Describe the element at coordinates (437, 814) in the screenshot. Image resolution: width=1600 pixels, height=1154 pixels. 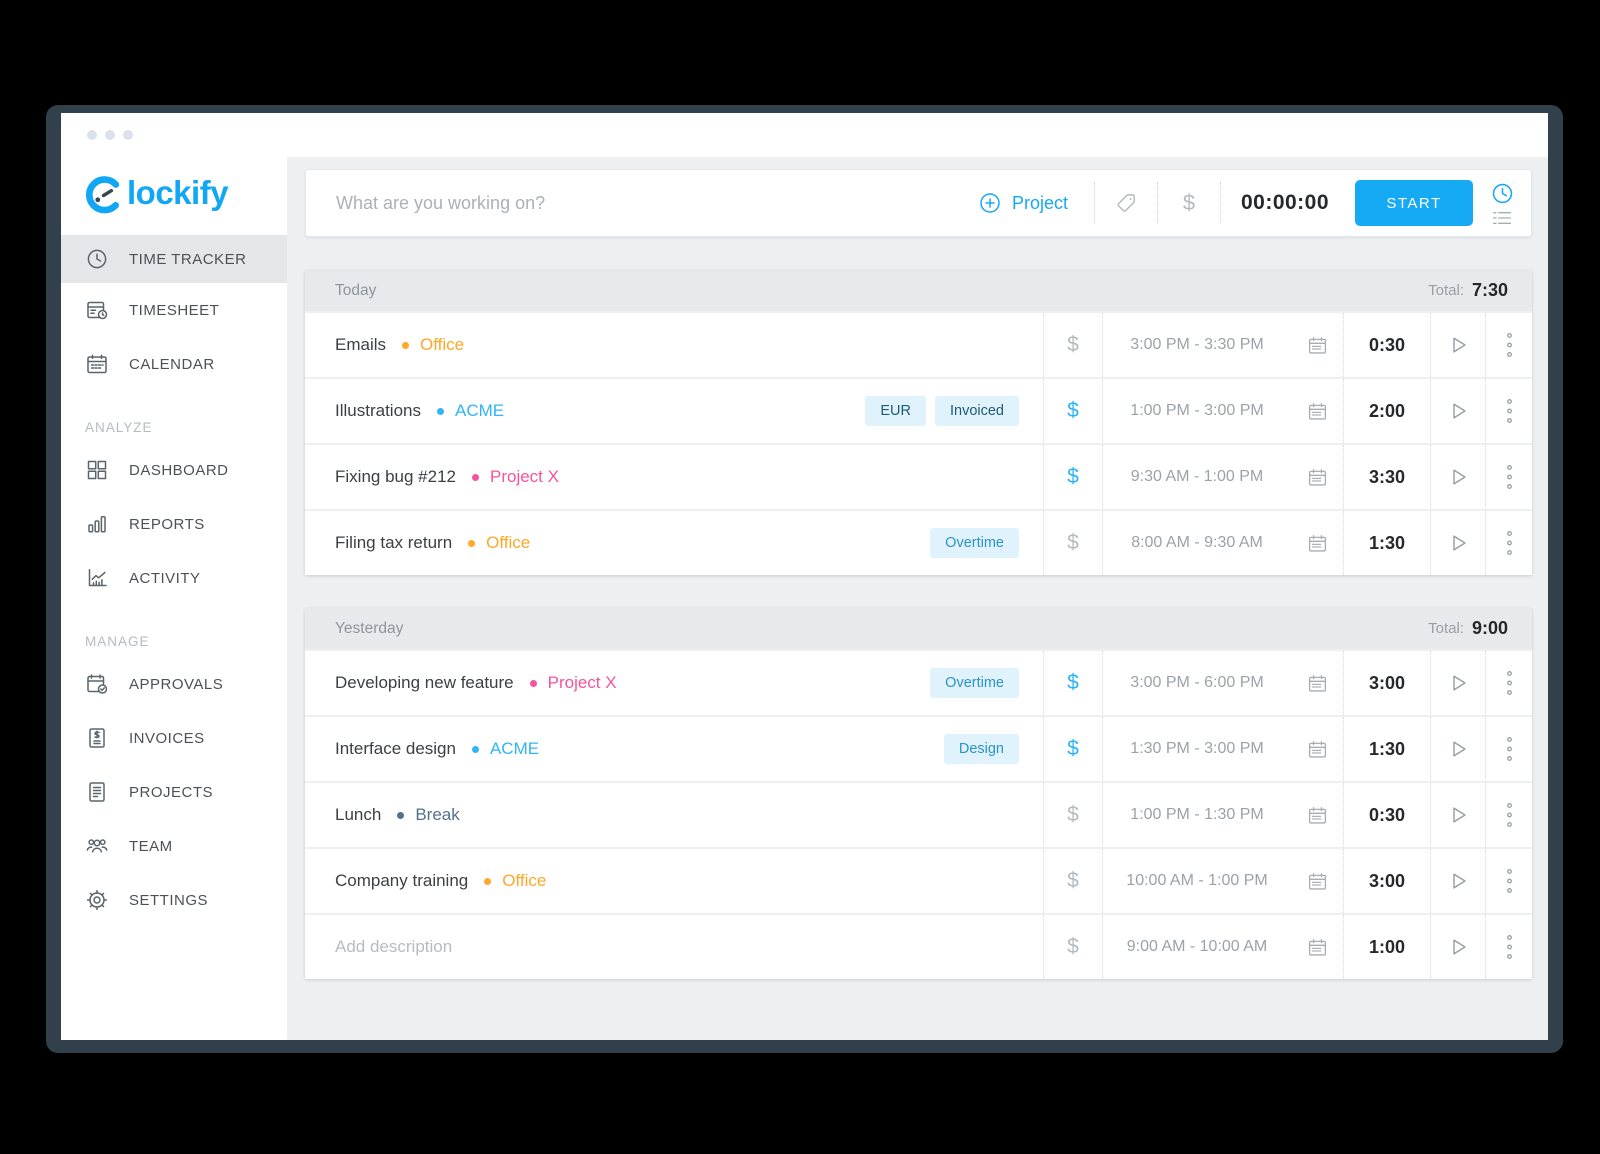
I see `project-name: Break` at that location.